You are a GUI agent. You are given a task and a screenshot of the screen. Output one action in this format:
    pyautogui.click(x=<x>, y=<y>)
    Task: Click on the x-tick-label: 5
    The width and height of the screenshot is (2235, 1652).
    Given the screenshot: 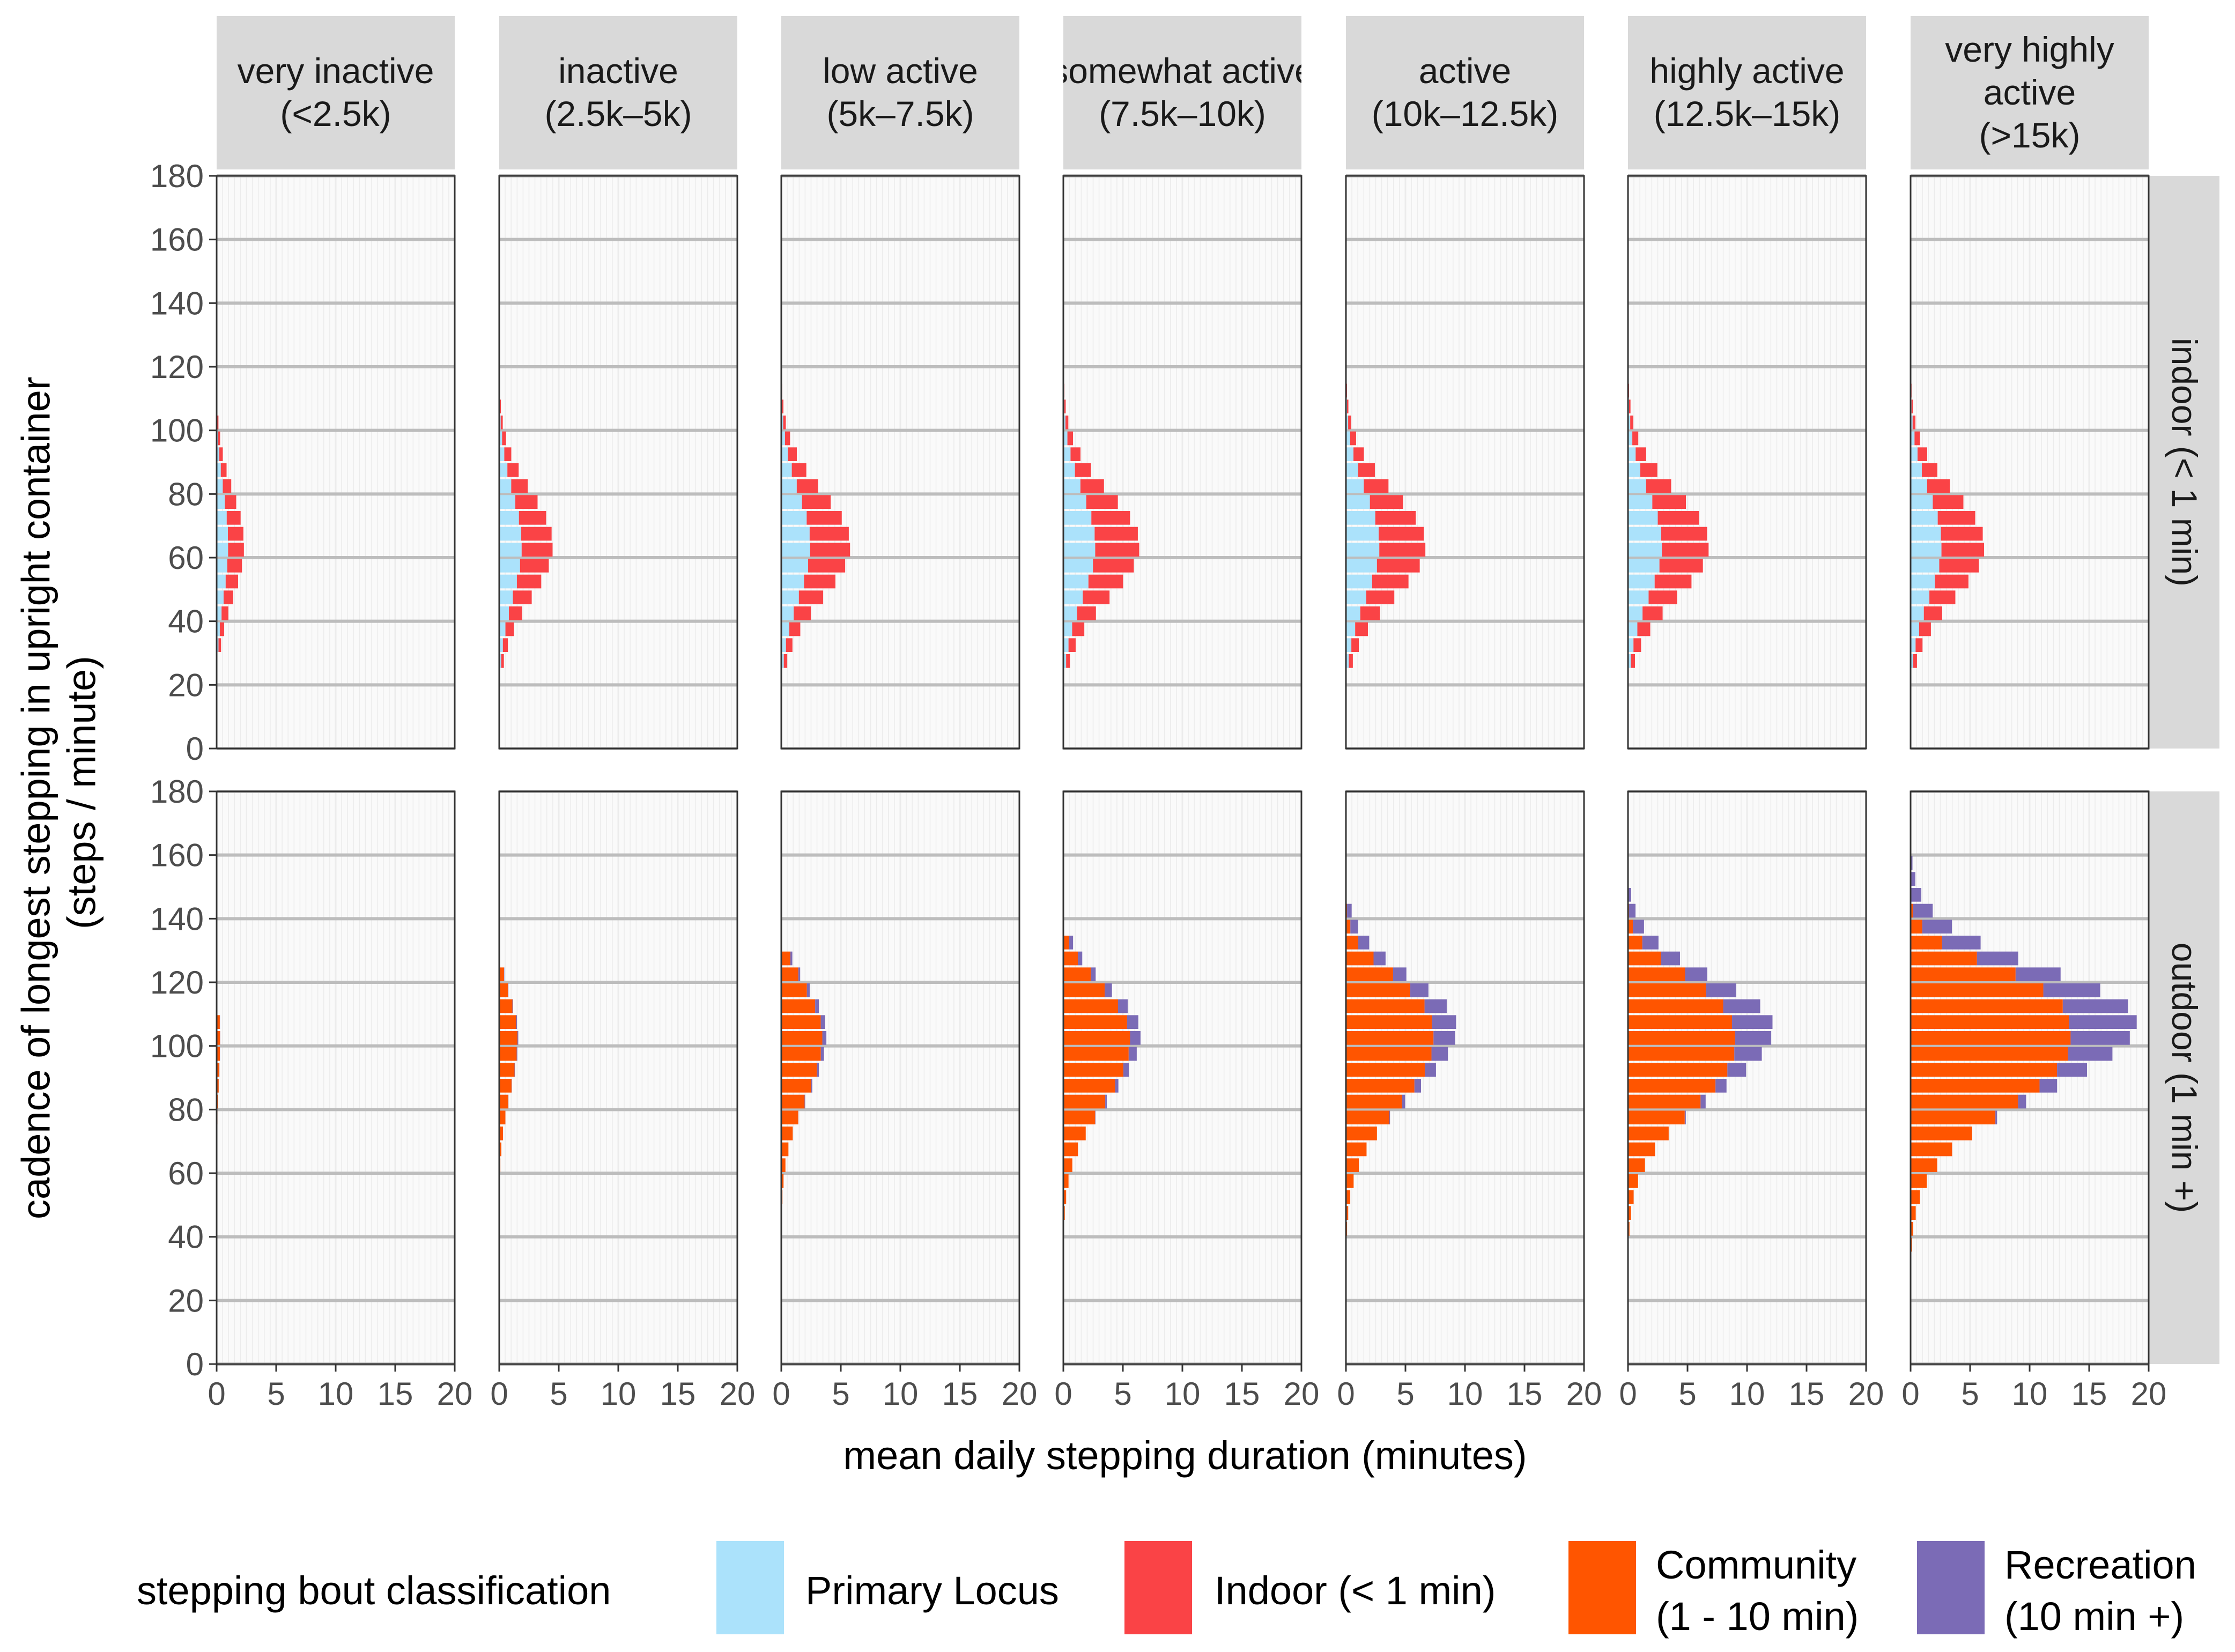 What is the action you would take?
    pyautogui.click(x=1405, y=1394)
    